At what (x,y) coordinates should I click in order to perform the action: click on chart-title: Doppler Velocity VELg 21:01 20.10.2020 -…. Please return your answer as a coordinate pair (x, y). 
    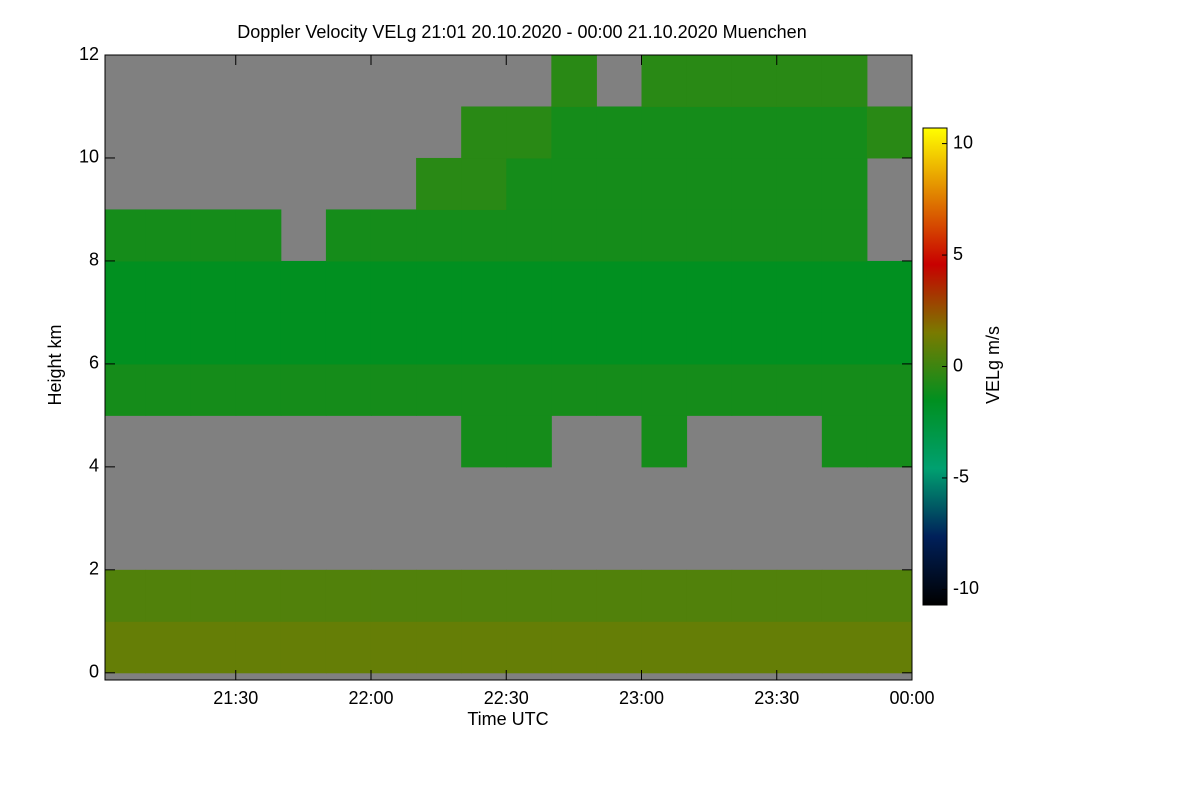
    Looking at the image, I should click on (521, 32).